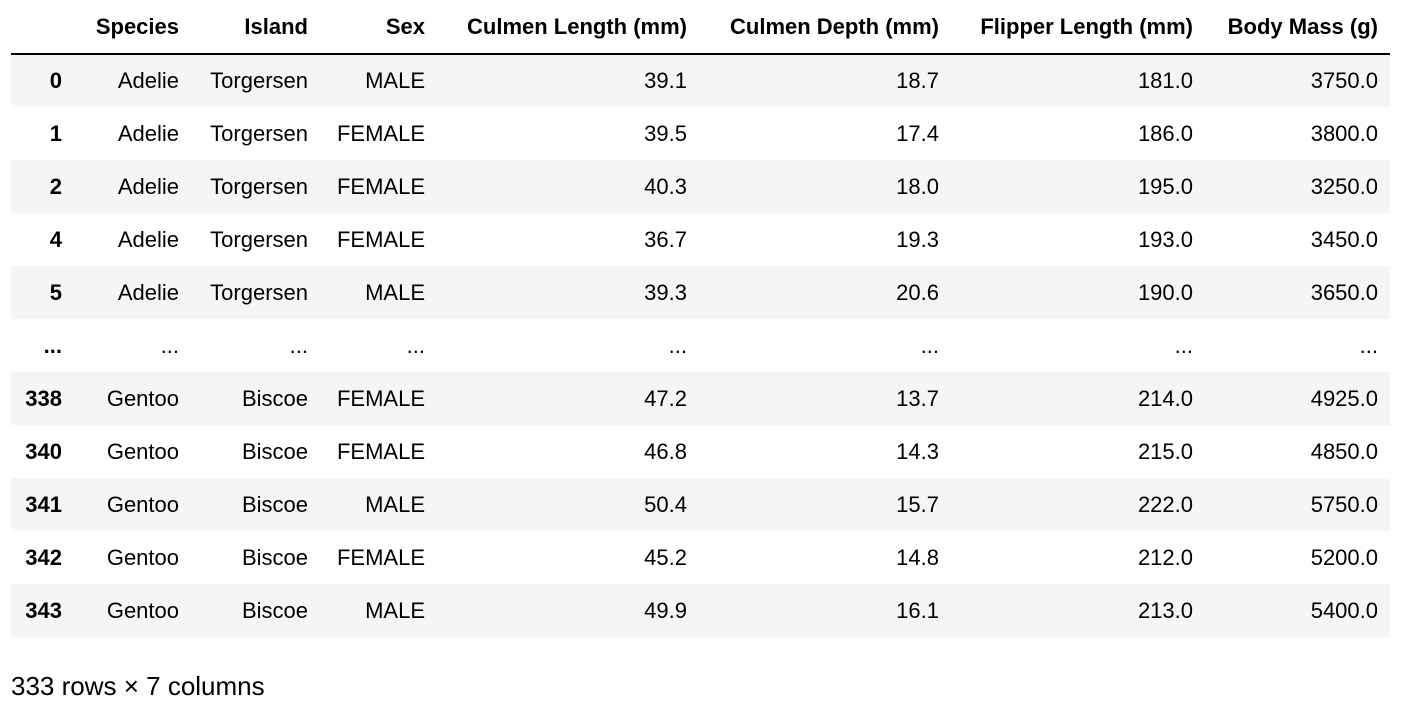  I want to click on table-row: 343 Gentoo Biscoe MALE 49.9 16.1 213.0 5400.0, so click(700, 610).